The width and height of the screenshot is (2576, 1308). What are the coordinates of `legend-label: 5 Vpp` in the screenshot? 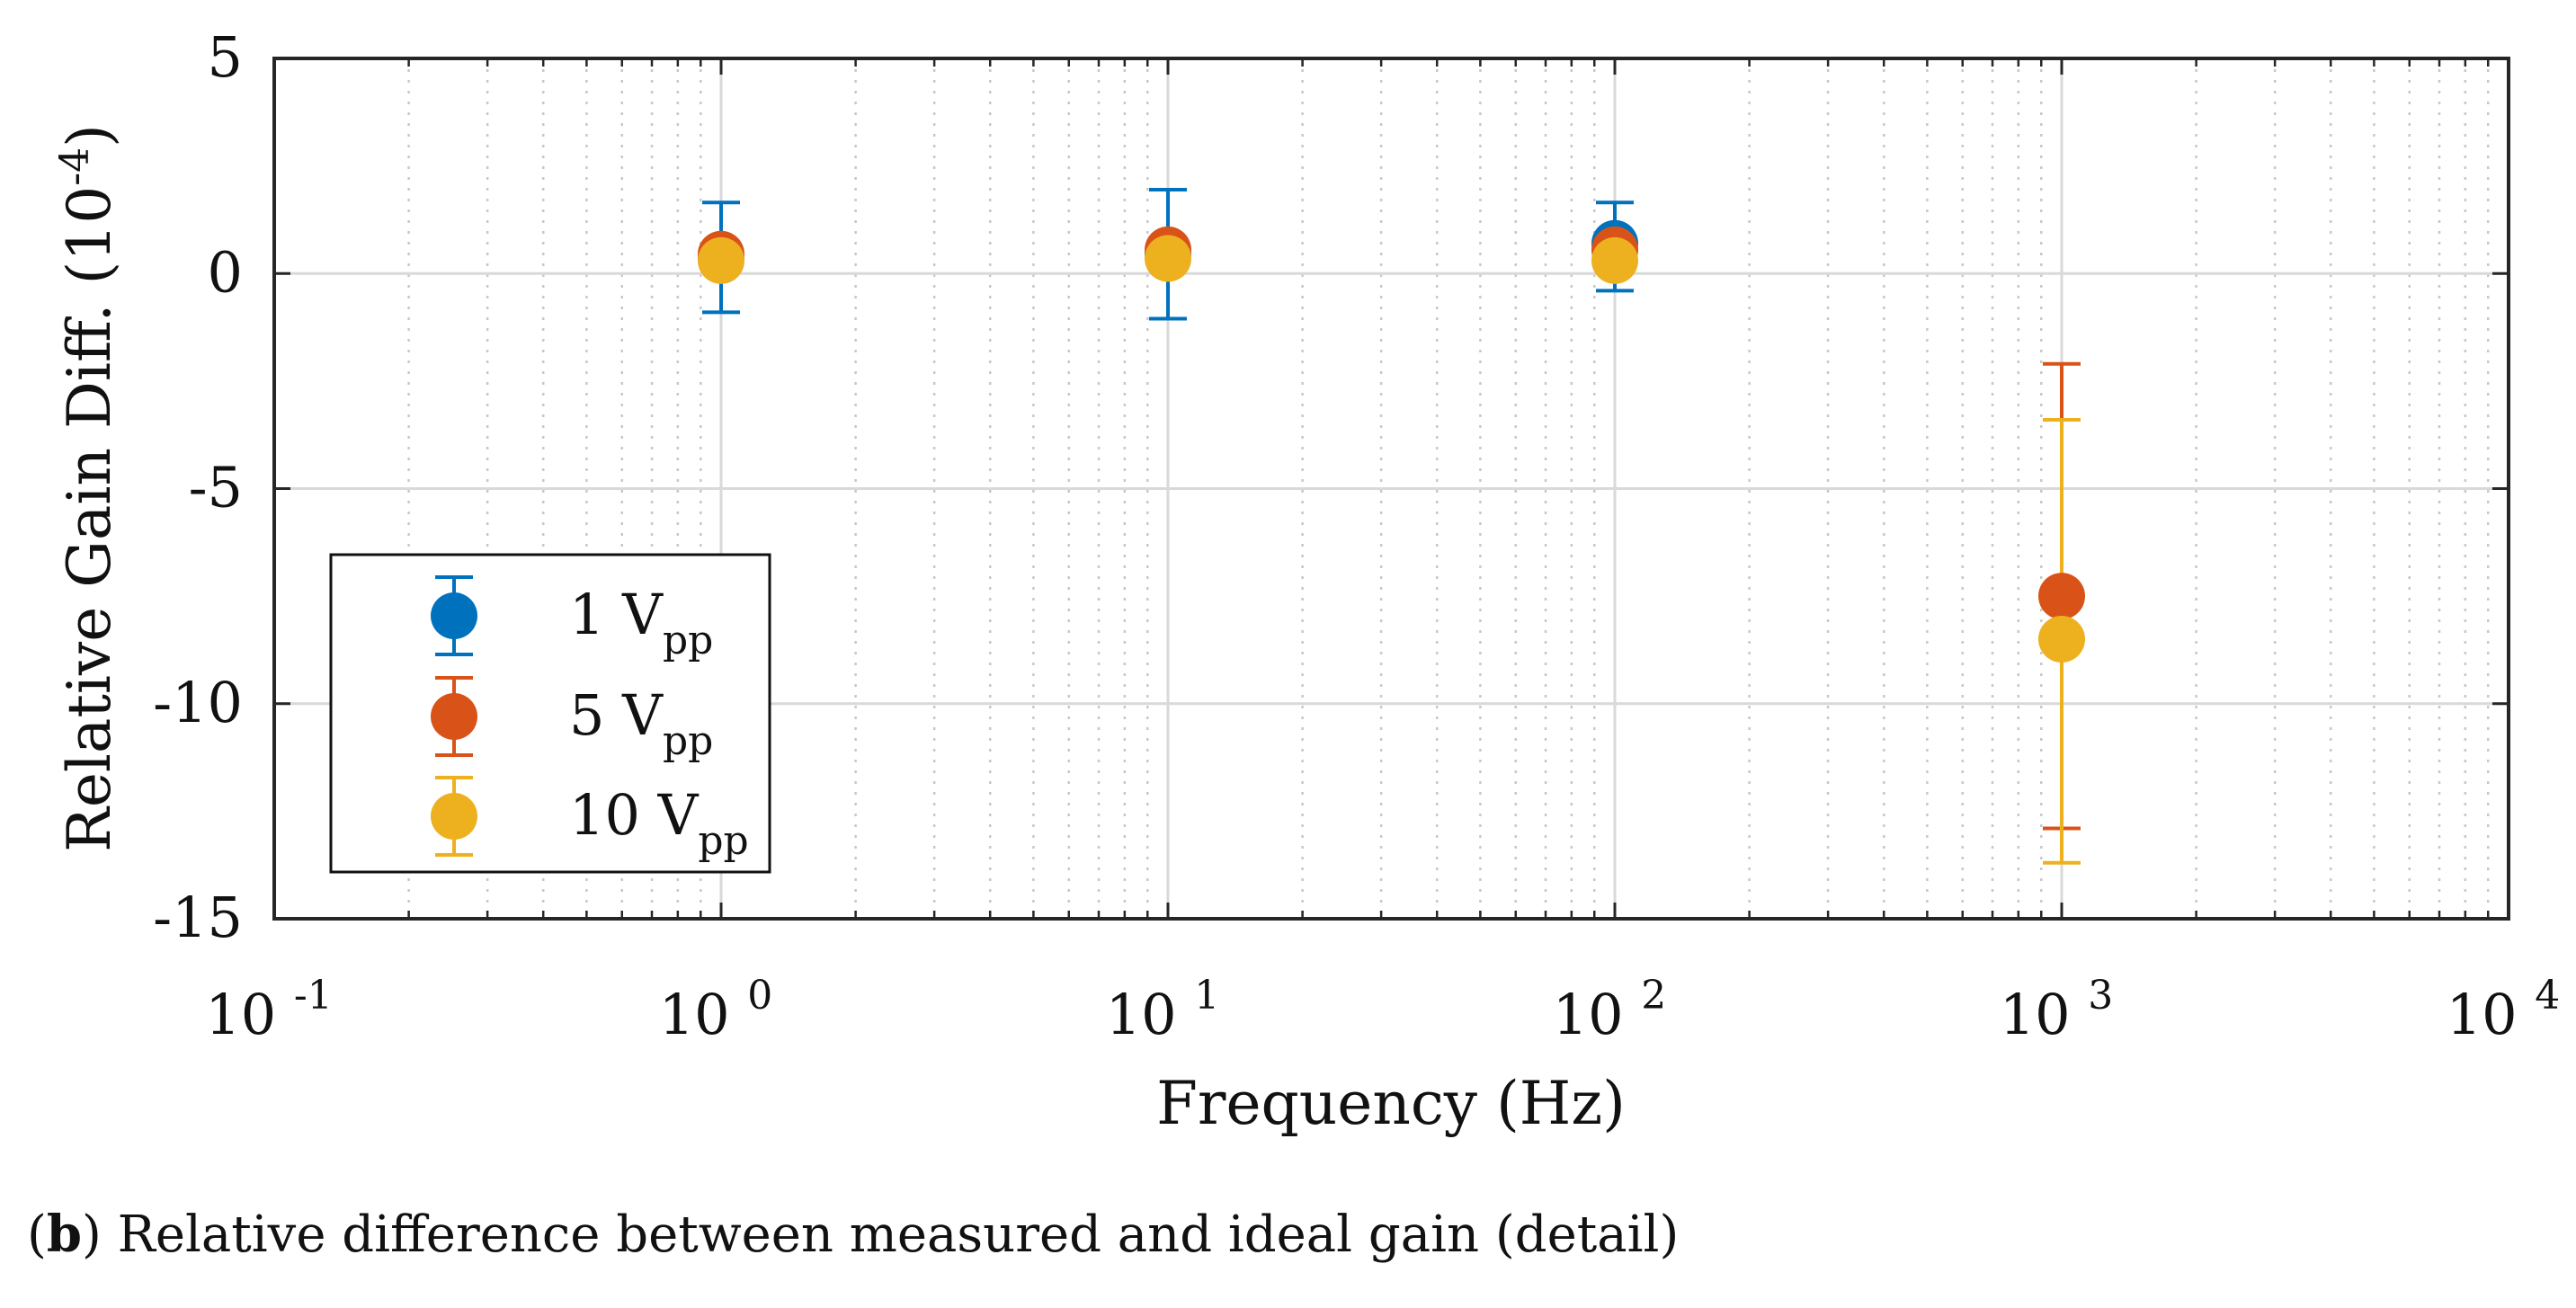 It's located at (641, 723).